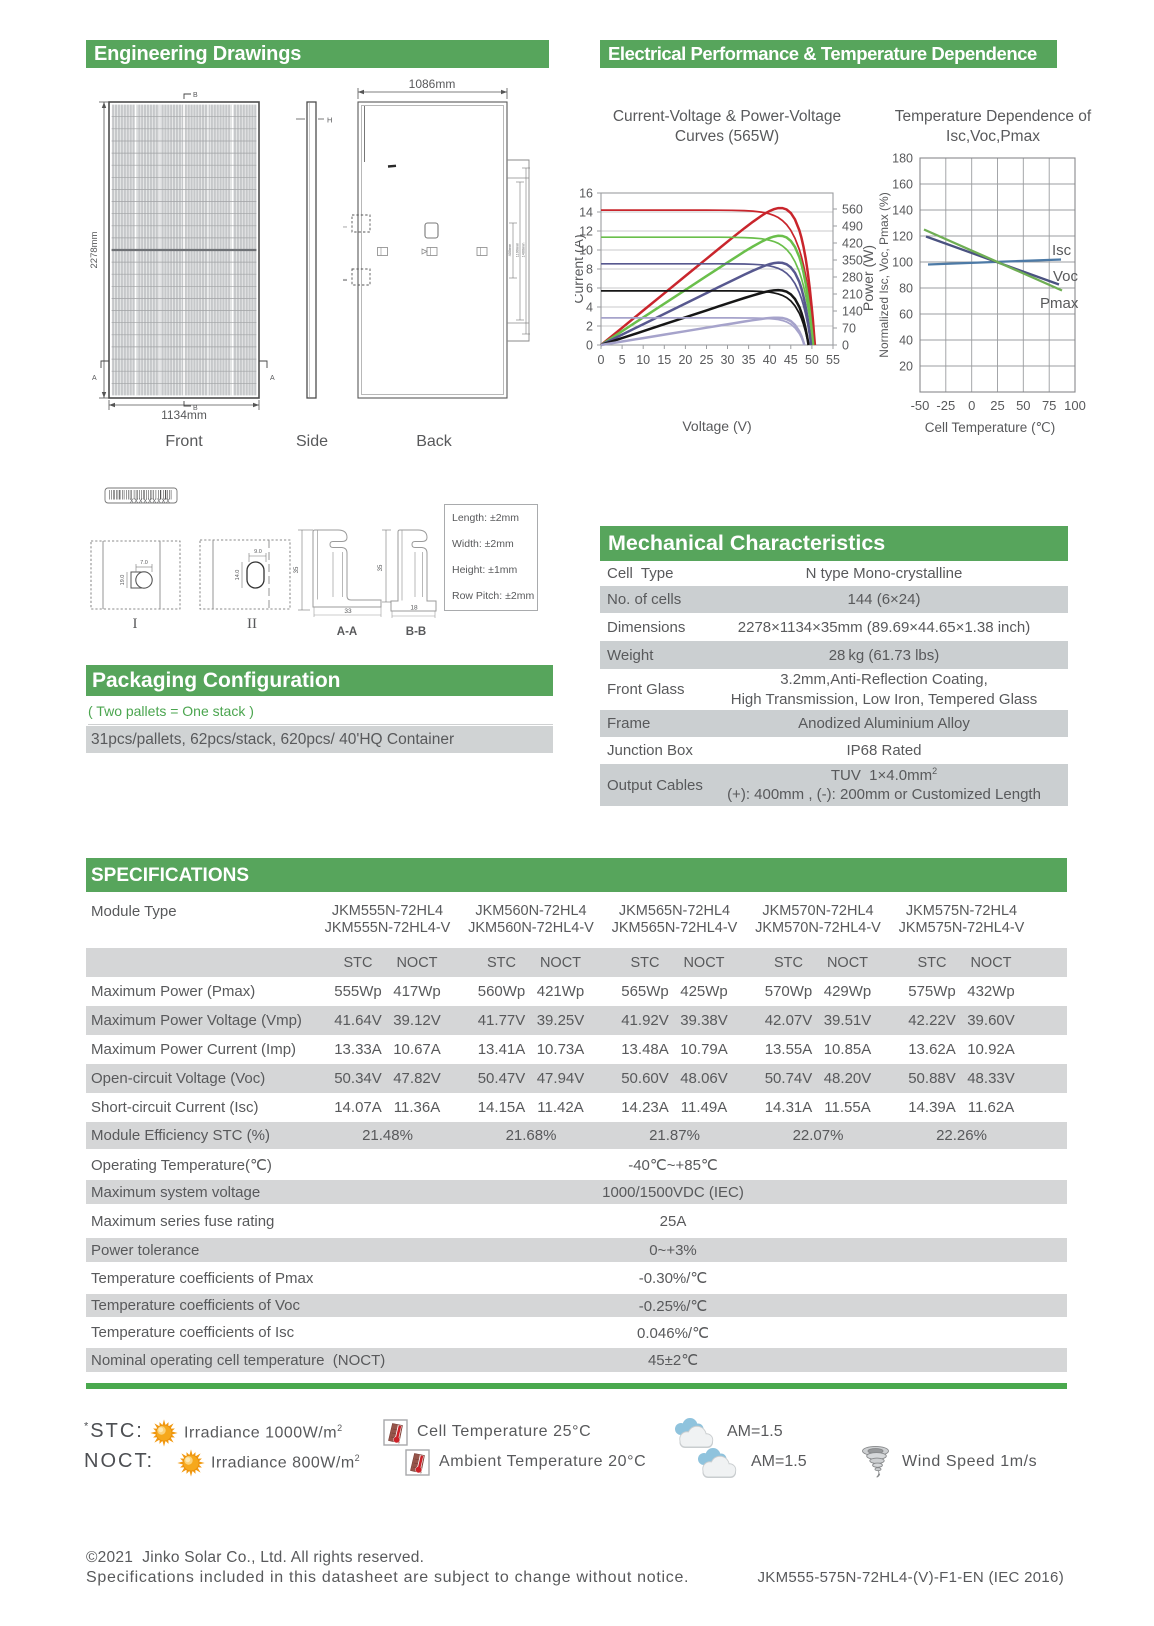 The height and width of the screenshot is (1626, 1154). What do you see at coordinates (622, 360) in the screenshot?
I see `svg-text: 5` at bounding box center [622, 360].